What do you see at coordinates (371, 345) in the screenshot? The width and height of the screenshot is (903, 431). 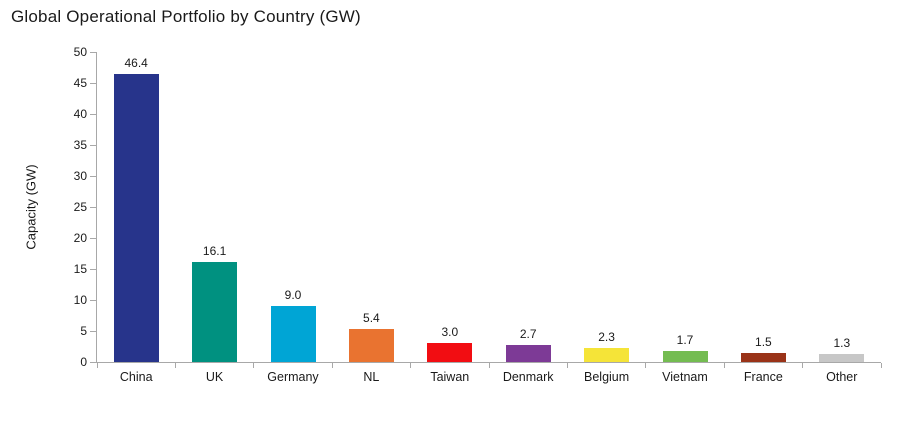 I see `bar-nl` at bounding box center [371, 345].